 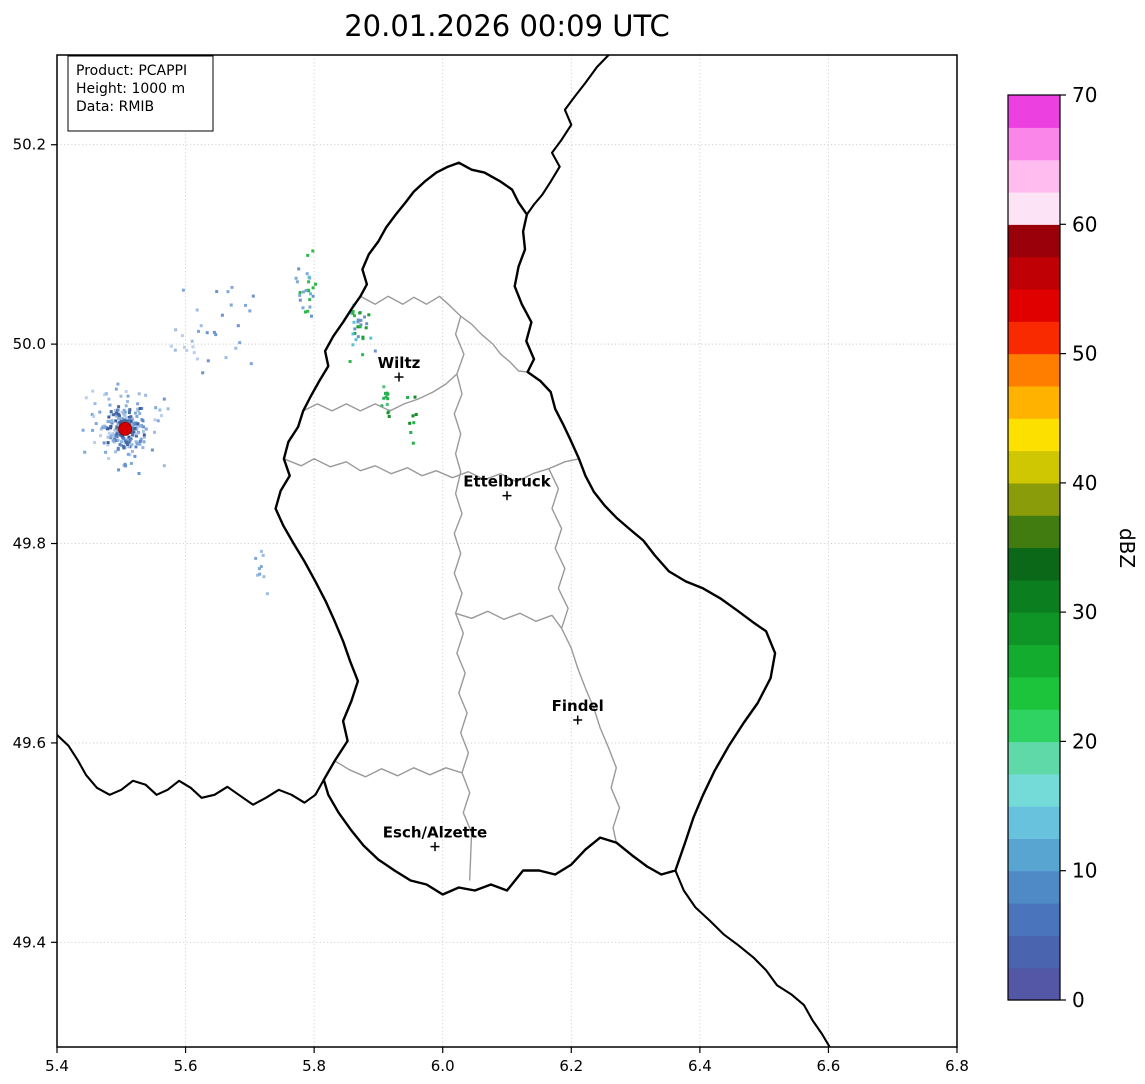 What do you see at coordinates (1078, 547) in the screenshot?
I see `colorbar-ticks: 0 10 20 30 40 50 60 70` at bounding box center [1078, 547].